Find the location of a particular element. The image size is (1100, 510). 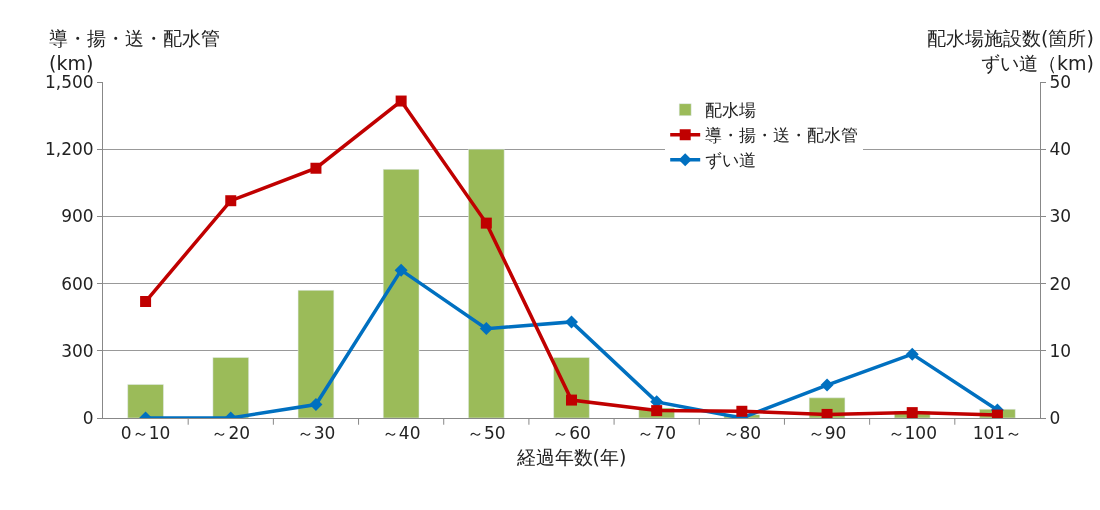

y2-tick-label: 40 is located at coordinates (1060, 149).